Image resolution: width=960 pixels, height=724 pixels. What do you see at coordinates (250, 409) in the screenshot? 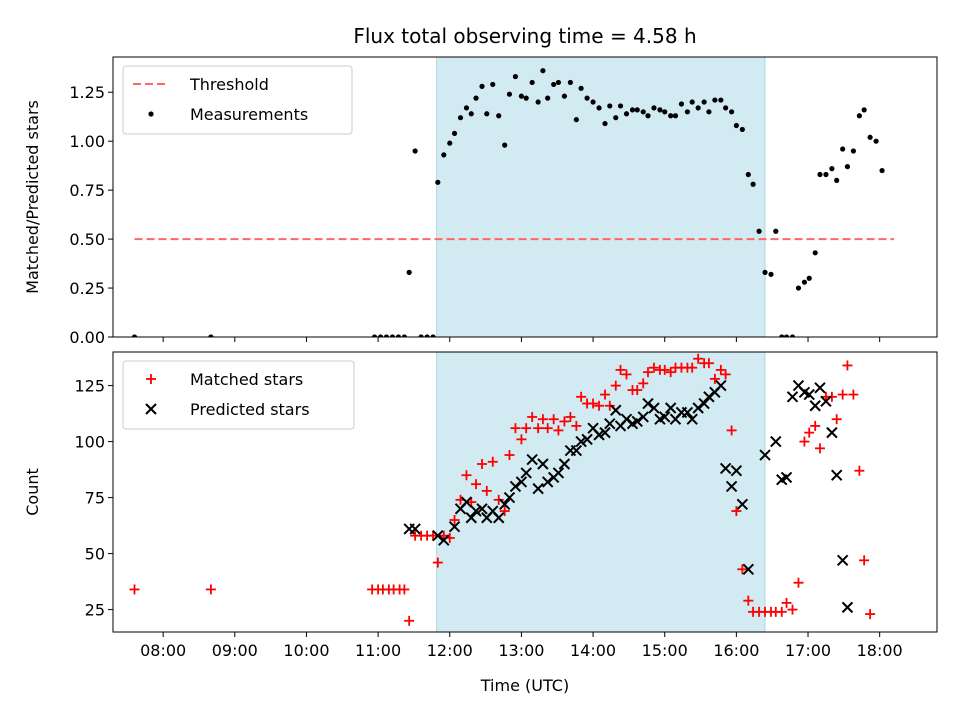
I see `legend-label: Predicted stars` at bounding box center [250, 409].